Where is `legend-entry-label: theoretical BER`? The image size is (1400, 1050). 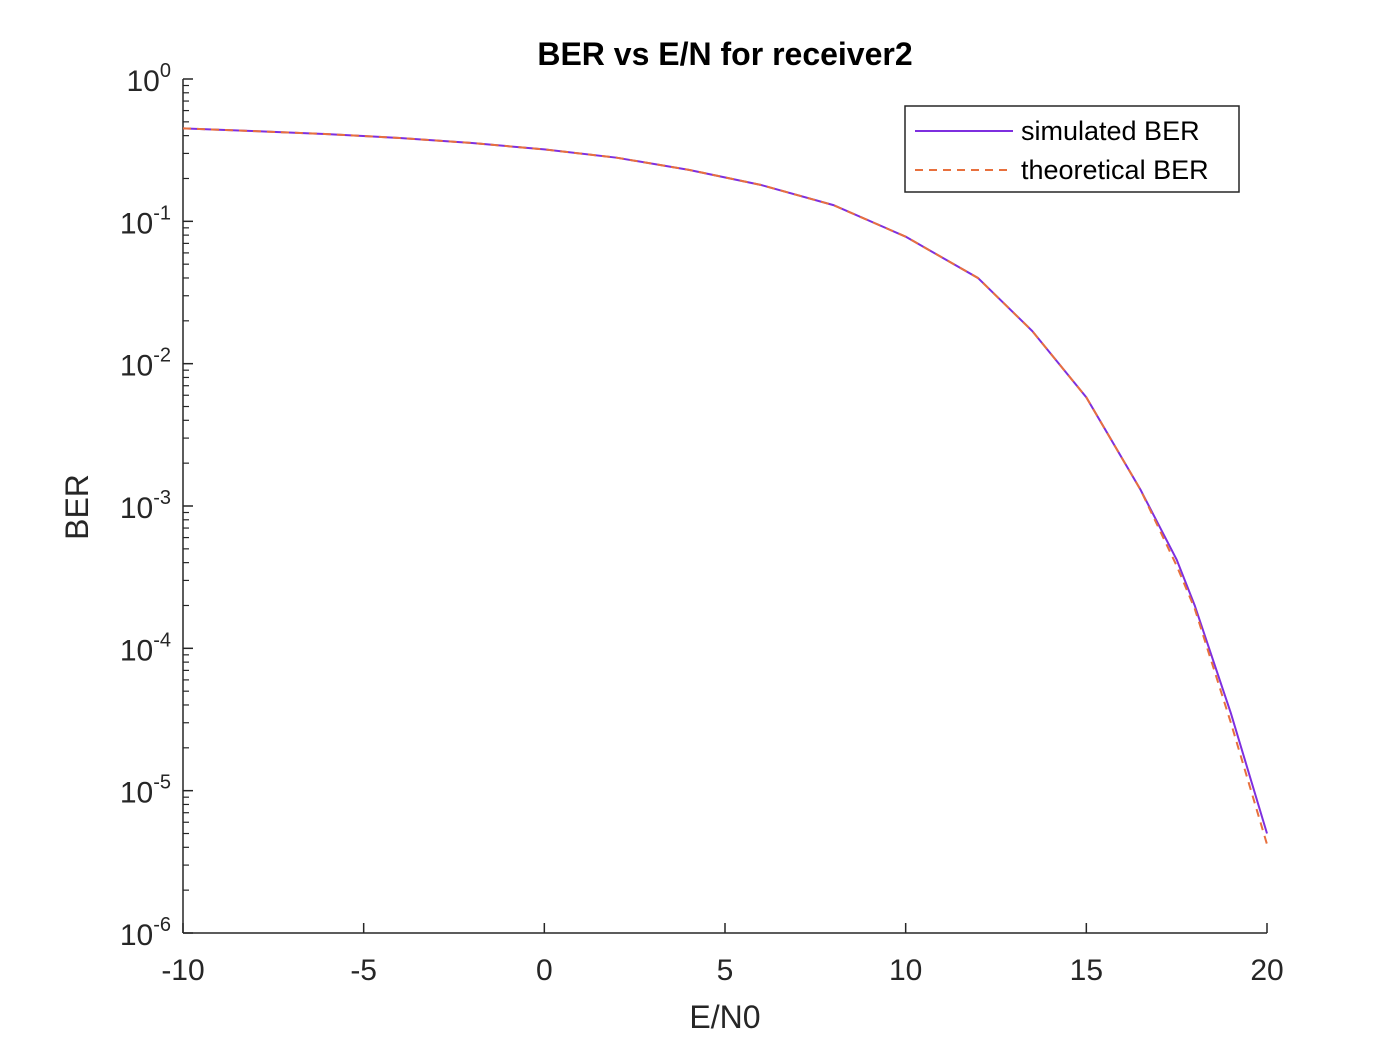 legend-entry-label: theoretical BER is located at coordinates (1115, 170).